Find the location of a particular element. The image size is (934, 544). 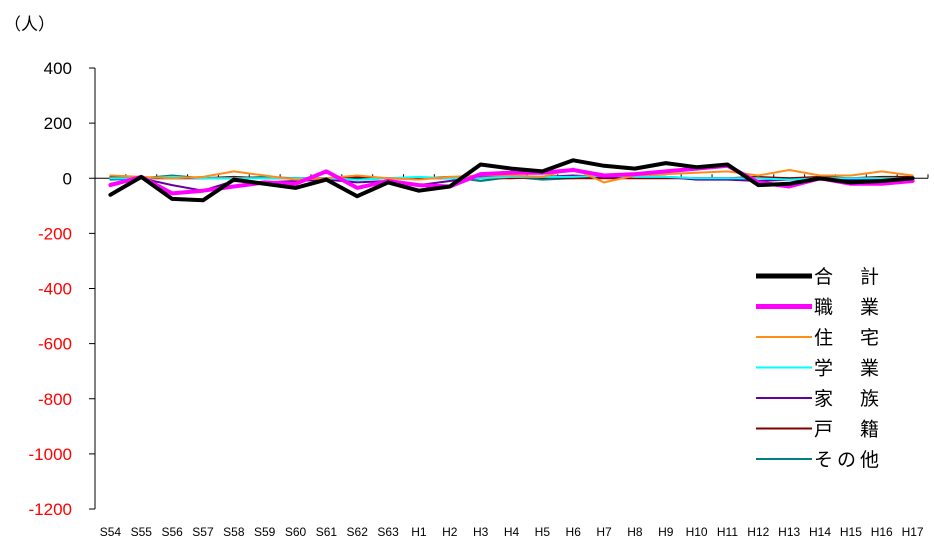

x-tick-label: S63 is located at coordinates (388, 532).